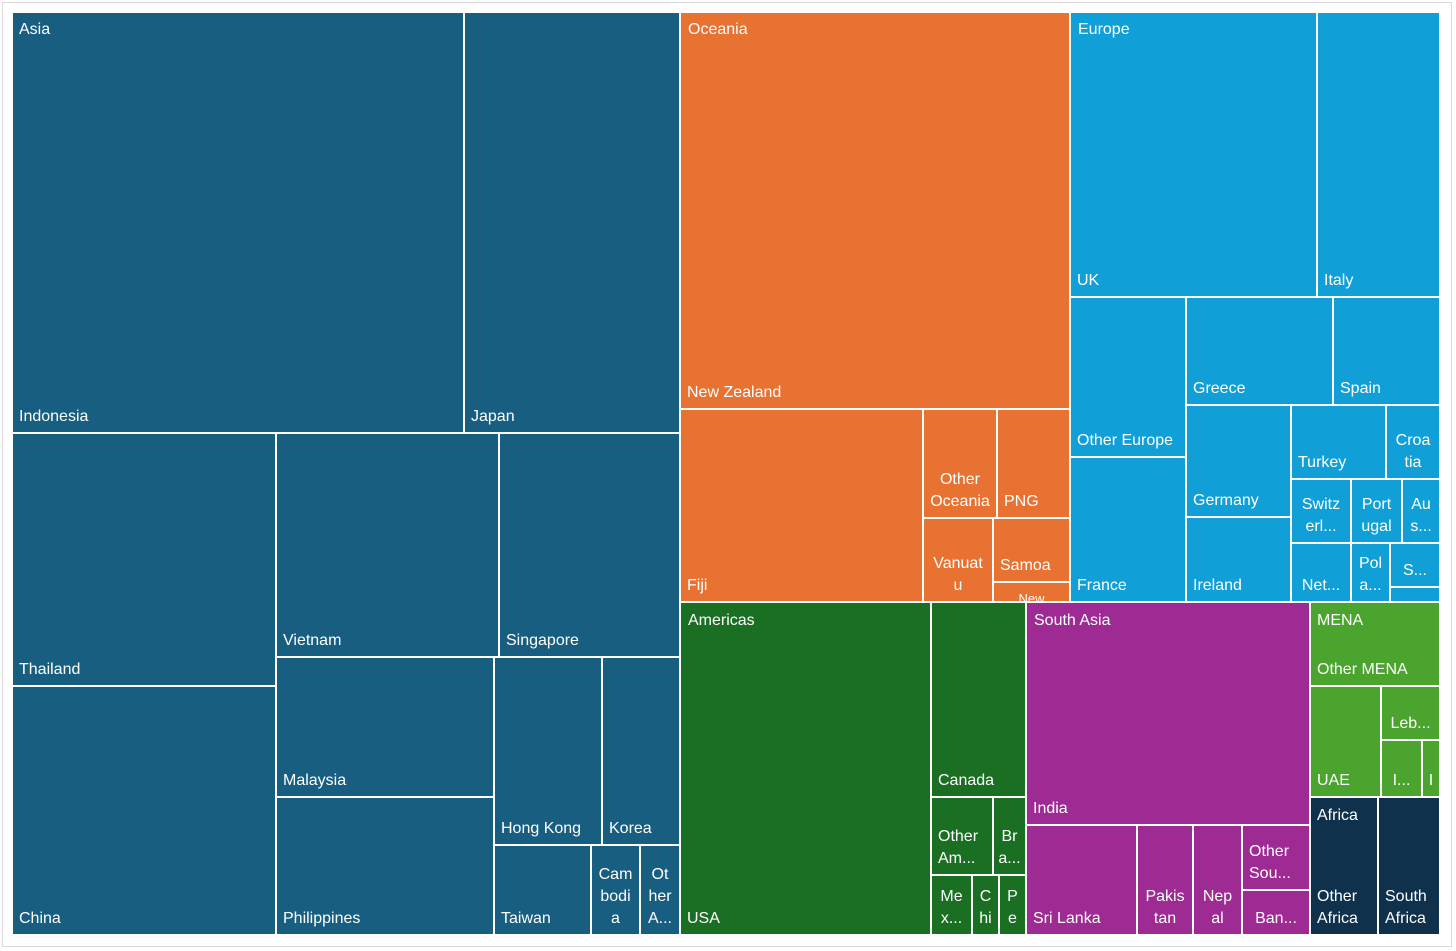 The image size is (1456, 951). Describe the element at coordinates (1339, 280) in the screenshot. I see `tile-label-italy: Italy` at that location.